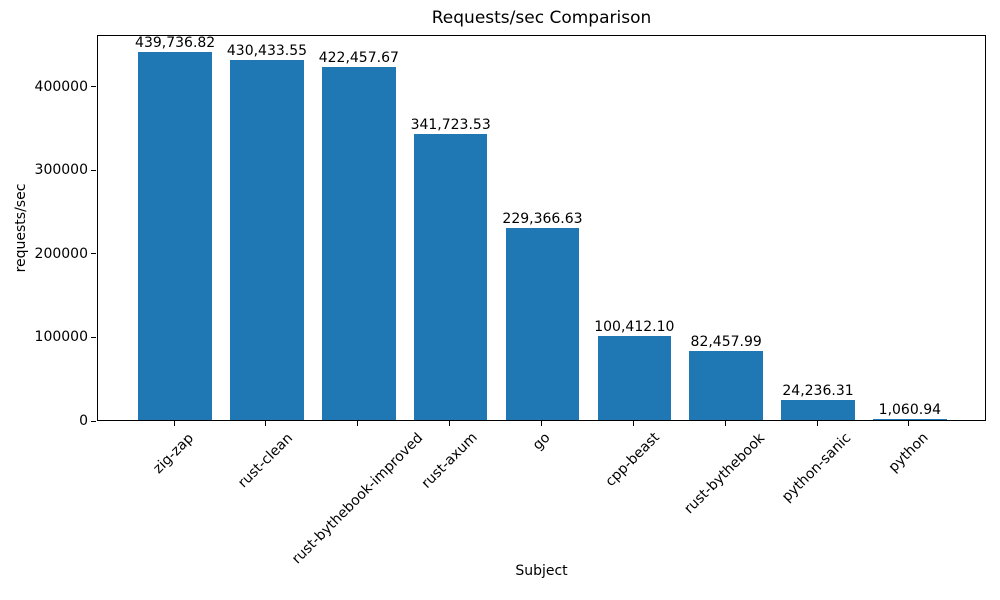  I want to click on x-tick-label: zig-zap, so click(174, 453).